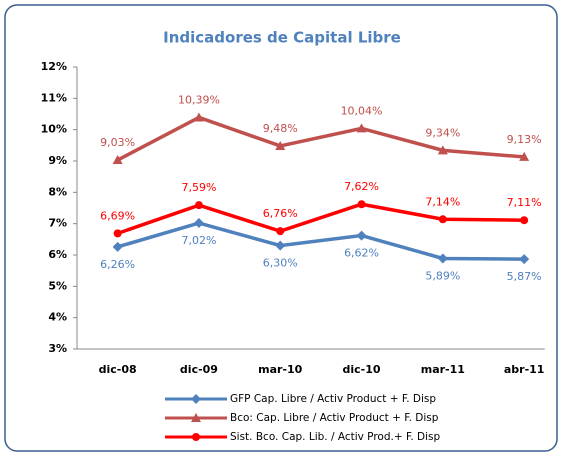 The height and width of the screenshot is (457, 565). I want to click on x-tick-label: mar-11, so click(443, 369).